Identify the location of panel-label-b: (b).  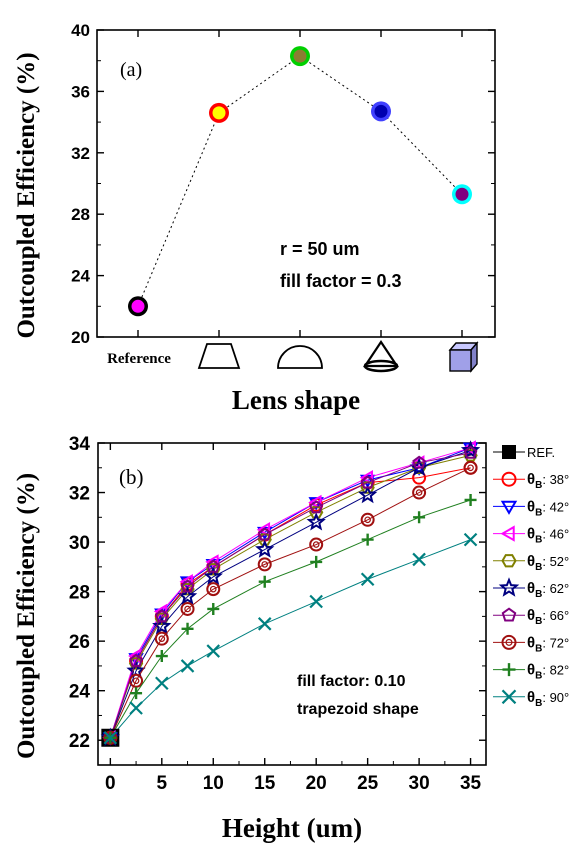
(131, 477).